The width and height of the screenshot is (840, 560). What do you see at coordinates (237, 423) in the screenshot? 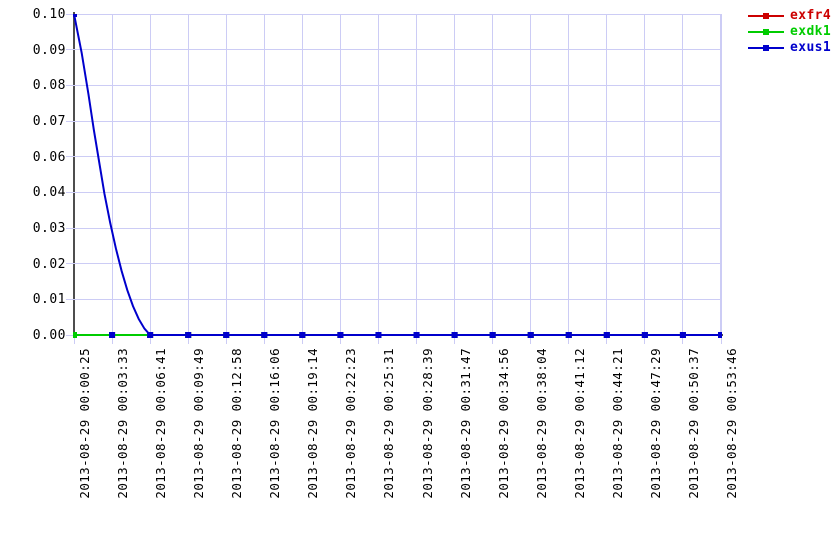
I see `x-axis-label: 2013-08-29 00:12:58` at bounding box center [237, 423].